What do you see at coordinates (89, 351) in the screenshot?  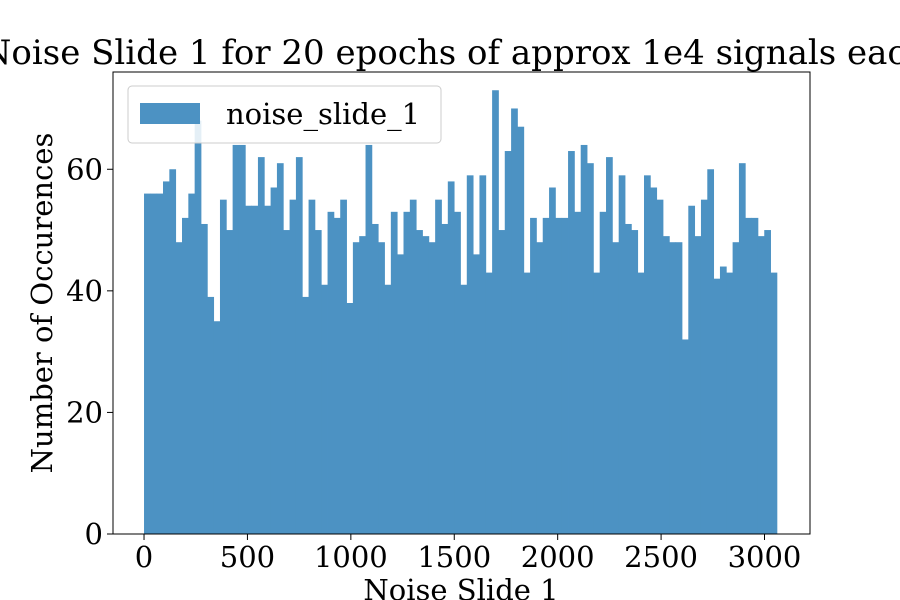 I see `y-axis-ticks: 0 20 40 60` at bounding box center [89, 351].